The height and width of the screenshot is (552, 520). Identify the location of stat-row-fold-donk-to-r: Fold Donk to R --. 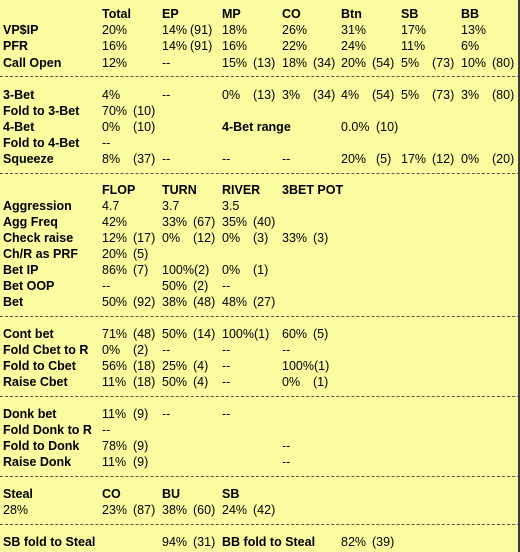
(260, 430).